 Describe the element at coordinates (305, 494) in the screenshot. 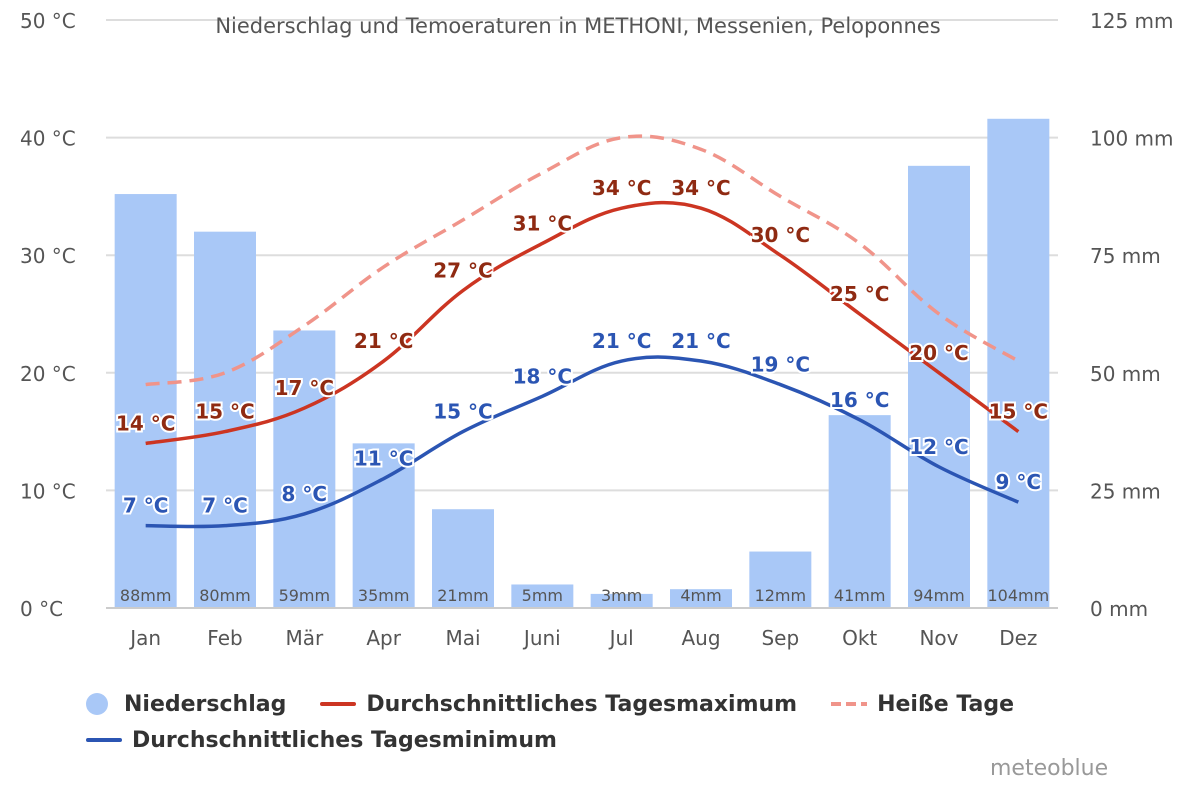

I see `tmin-data-label: 8 °C` at that location.